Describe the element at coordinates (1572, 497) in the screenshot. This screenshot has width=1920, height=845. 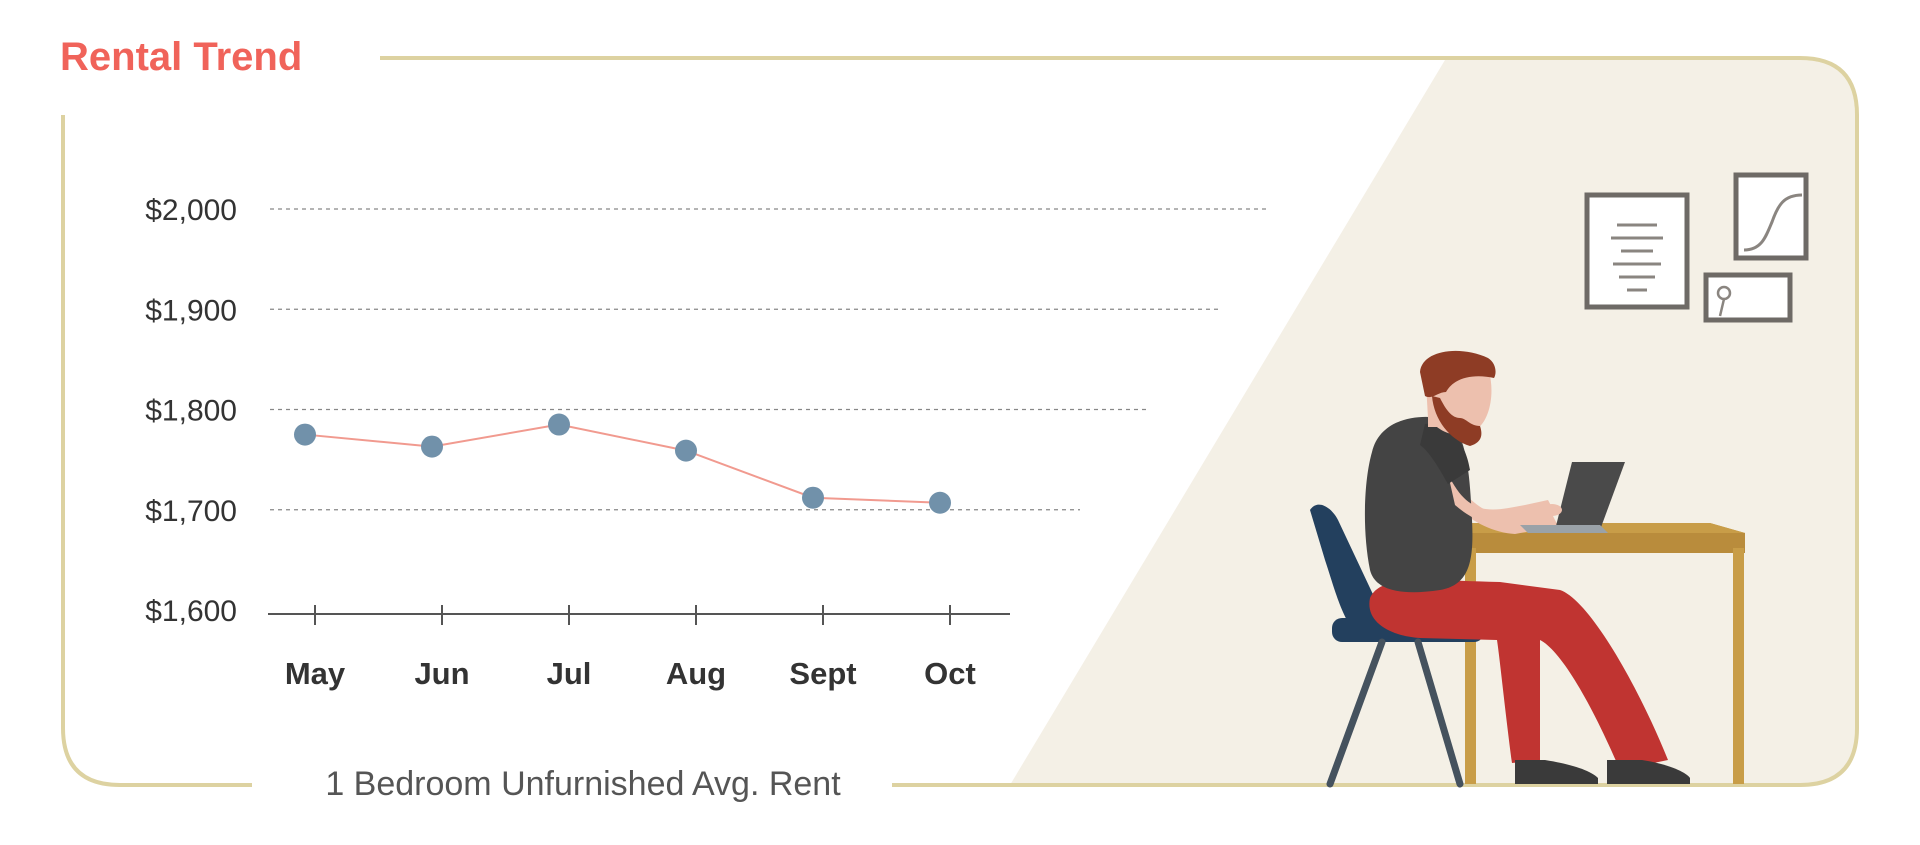
I see `laptop` at that location.